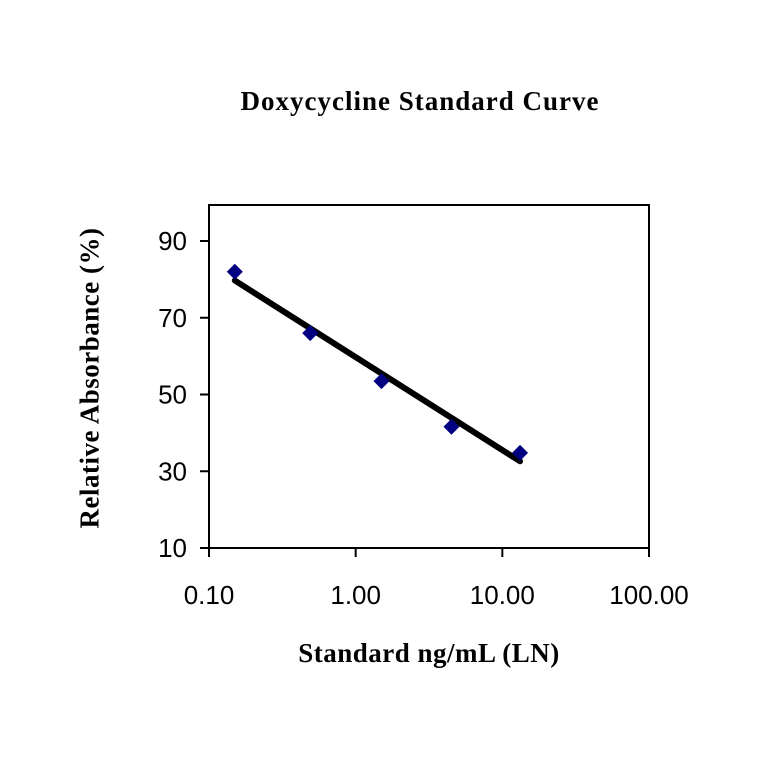  Describe the element at coordinates (209, 595) in the screenshot. I see `x-tick-label: 0.10` at that location.